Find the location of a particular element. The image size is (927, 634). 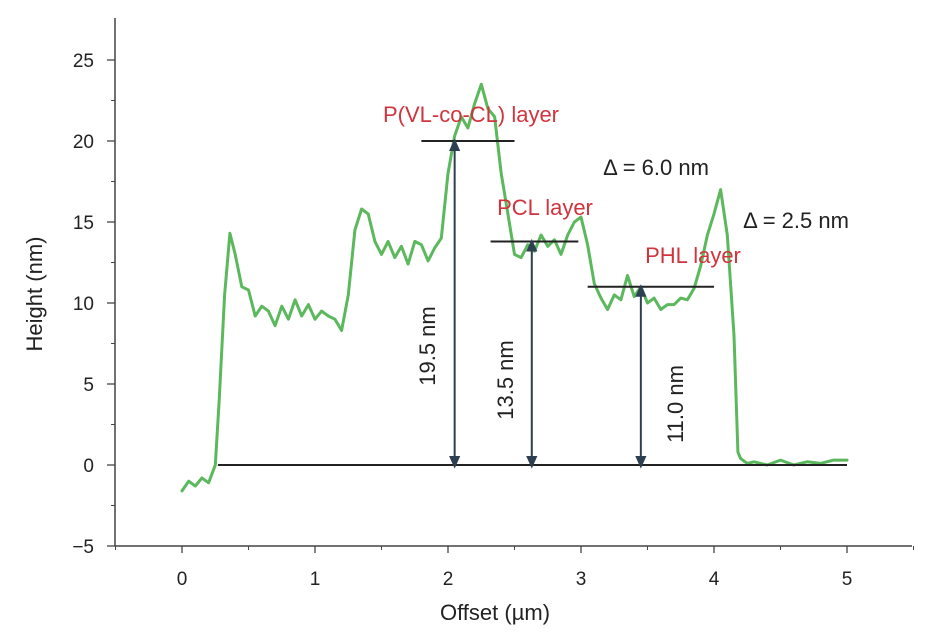

x-tick-label: 2 is located at coordinates (448, 579).